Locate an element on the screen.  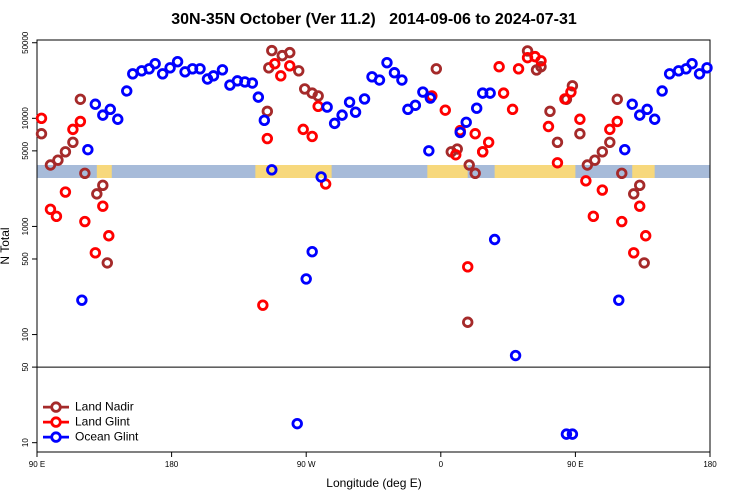
x-tick-label: 0 is located at coordinates (441, 464).